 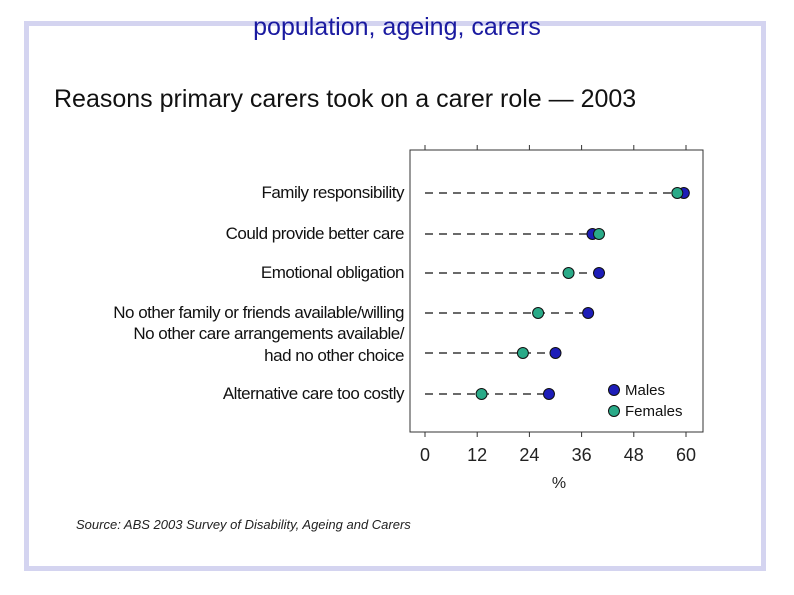 What do you see at coordinates (529, 455) in the screenshot?
I see `x-tick-label: 24` at bounding box center [529, 455].